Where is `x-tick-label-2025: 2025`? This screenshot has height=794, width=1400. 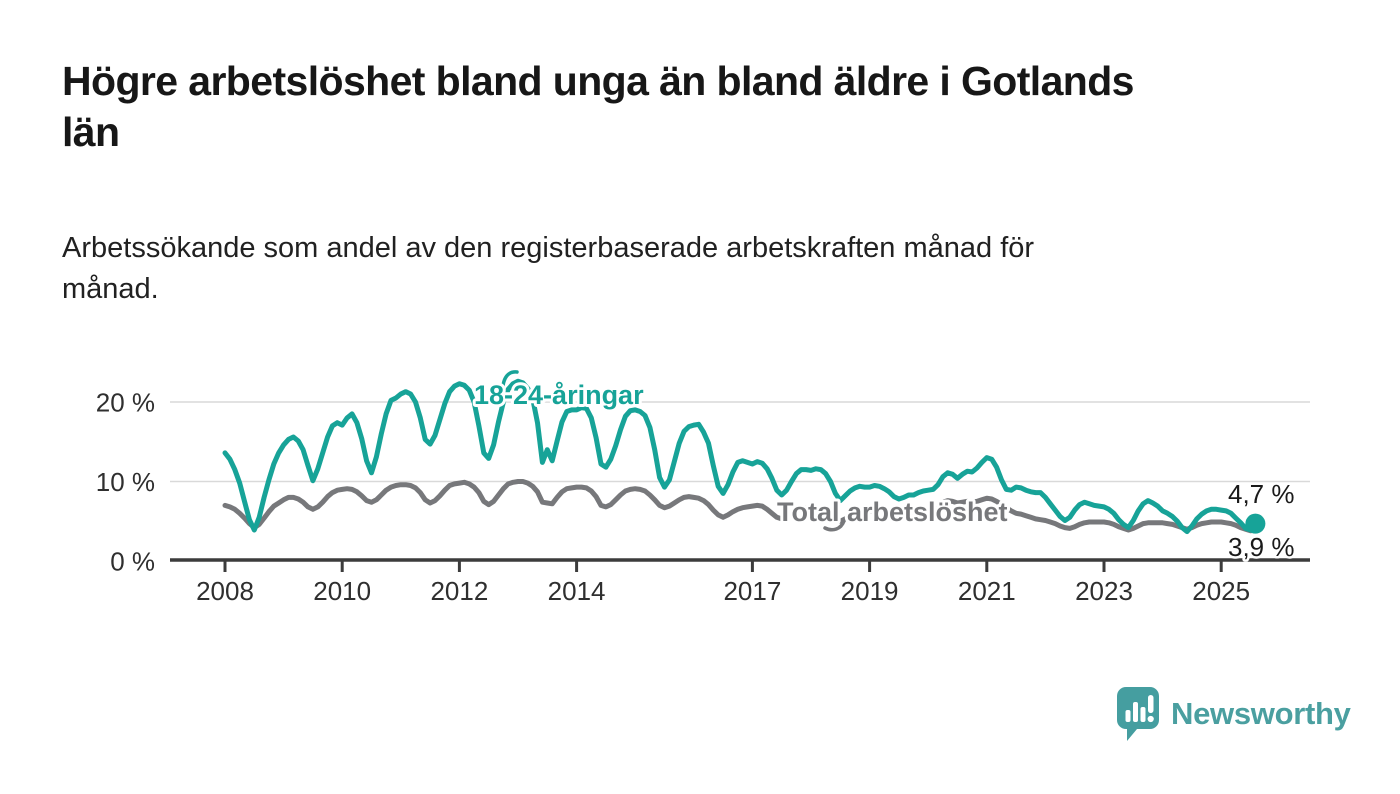 x-tick-label-2025: 2025 is located at coordinates (1221, 591).